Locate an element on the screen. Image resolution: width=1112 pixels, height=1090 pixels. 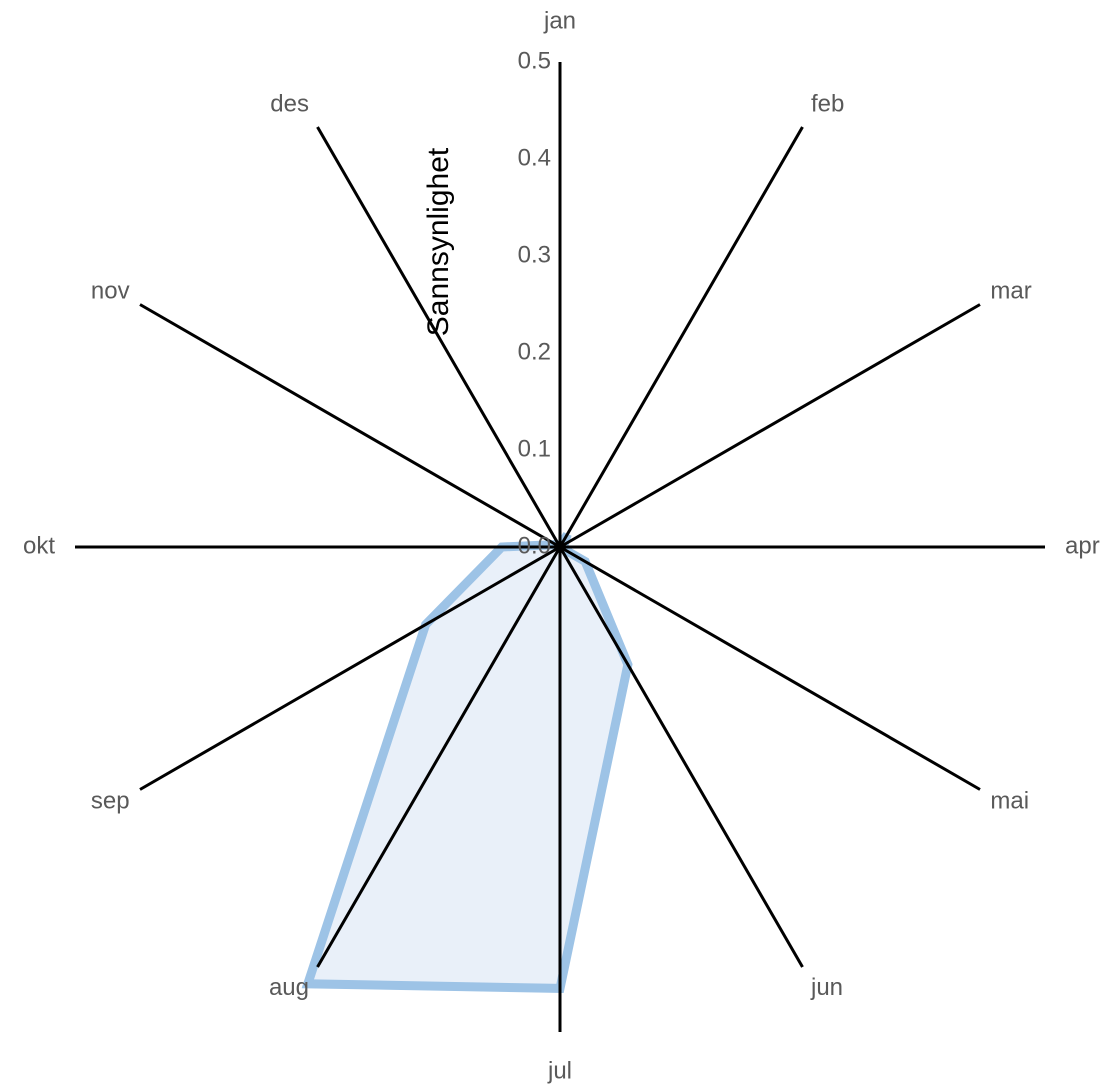
spoke-aug is located at coordinates (439, 757).